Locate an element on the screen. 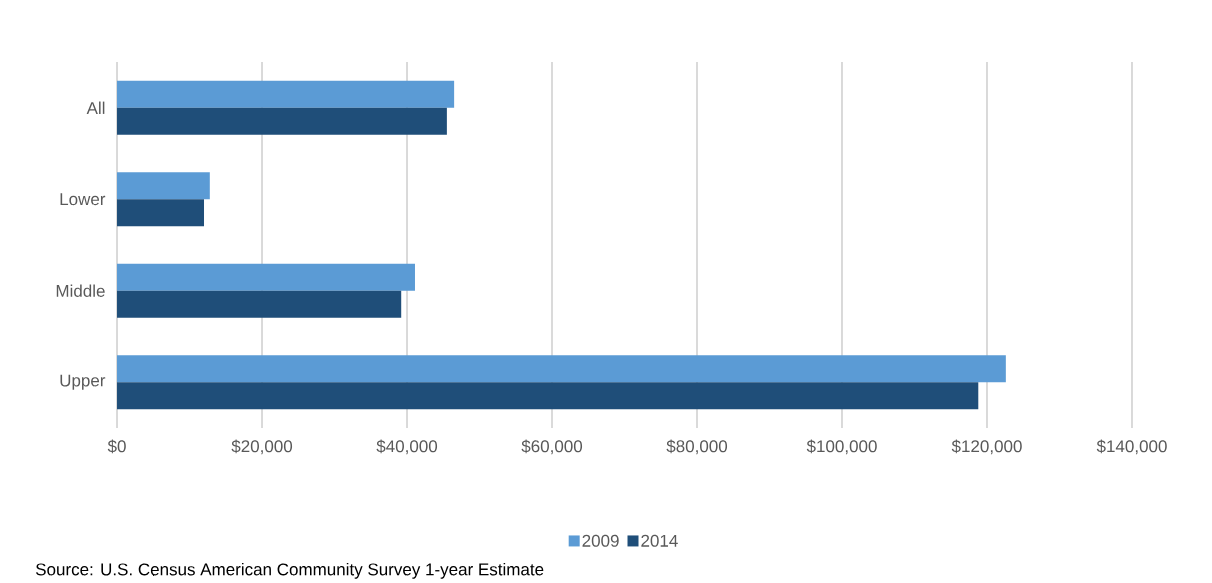  x-tick-label: $140,000 is located at coordinates (1131, 447).